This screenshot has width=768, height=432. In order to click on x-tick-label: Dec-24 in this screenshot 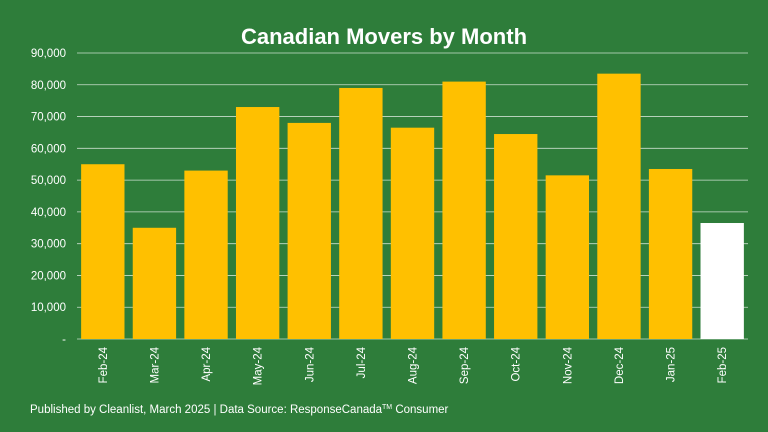, I will do `click(620, 365)`.